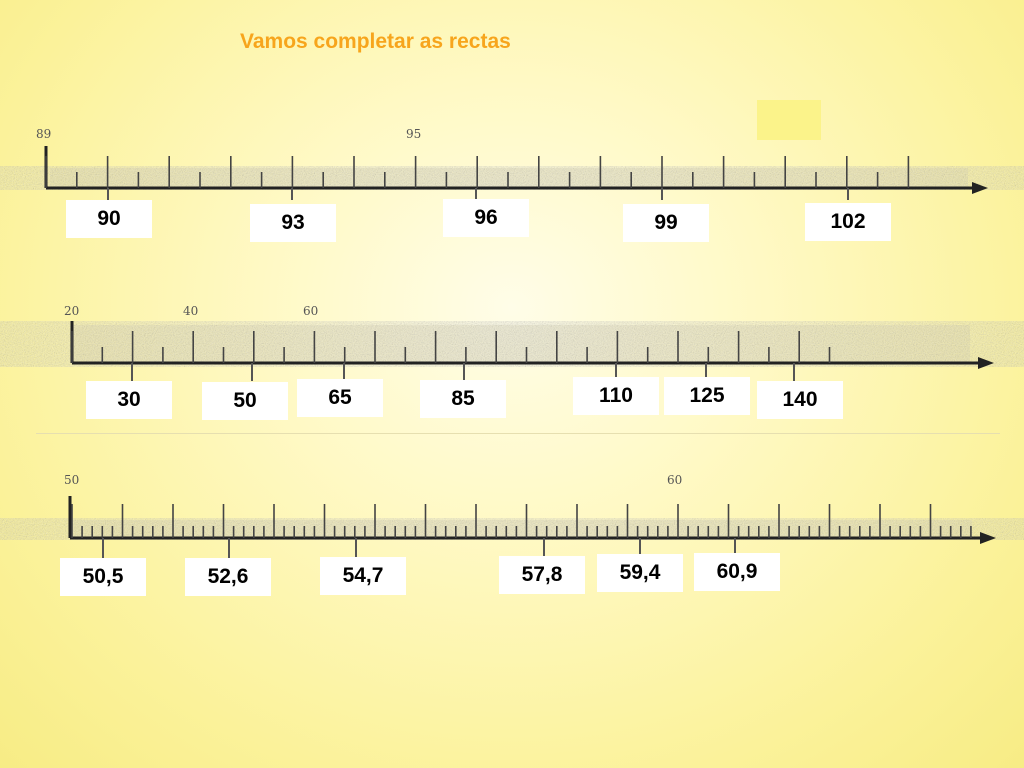 The image size is (1024, 768). I want to click on number-line-2: 20 40 60, so click(529, 342).